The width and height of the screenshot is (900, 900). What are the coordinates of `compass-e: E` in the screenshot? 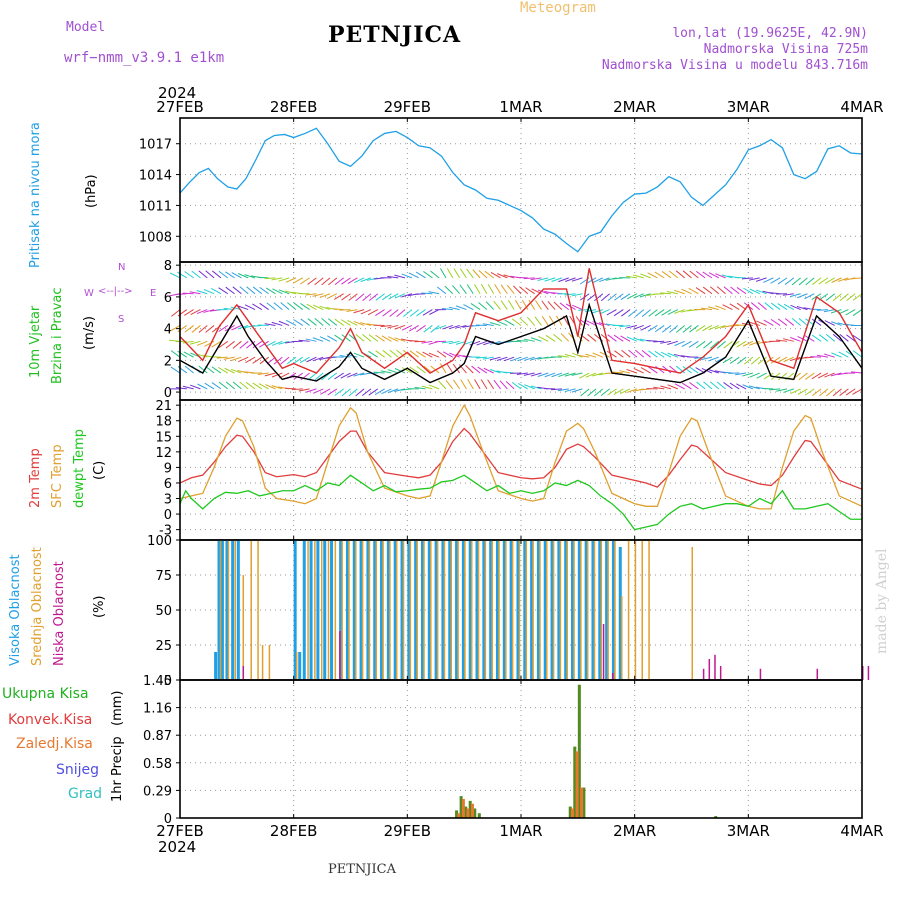 It's located at (153, 293).